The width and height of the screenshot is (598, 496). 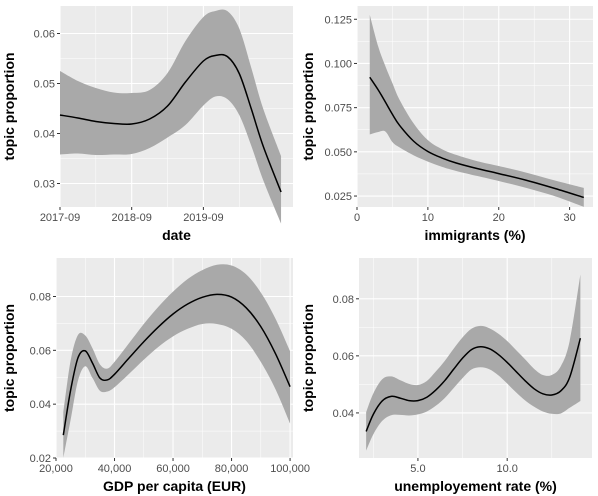 What do you see at coordinates (173, 469) in the screenshot?
I see `x-tick-label: 60,000` at bounding box center [173, 469].